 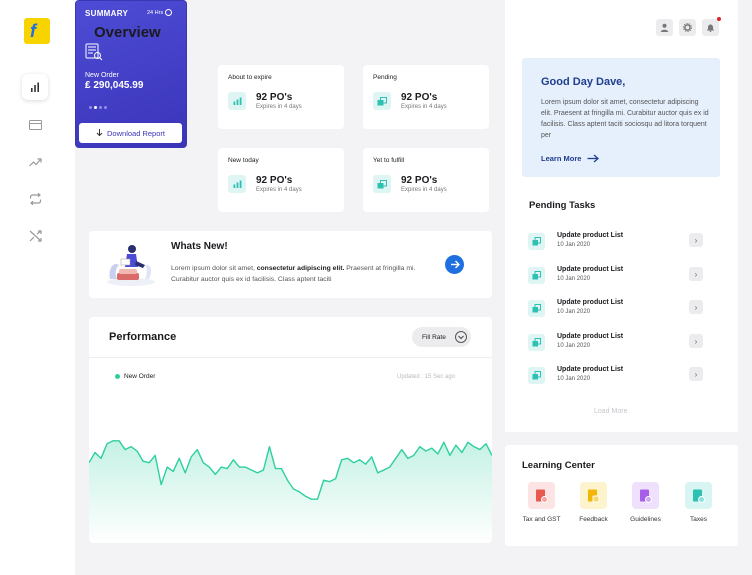 What do you see at coordinates (131, 265) in the screenshot?
I see `reading-person-illustration` at bounding box center [131, 265].